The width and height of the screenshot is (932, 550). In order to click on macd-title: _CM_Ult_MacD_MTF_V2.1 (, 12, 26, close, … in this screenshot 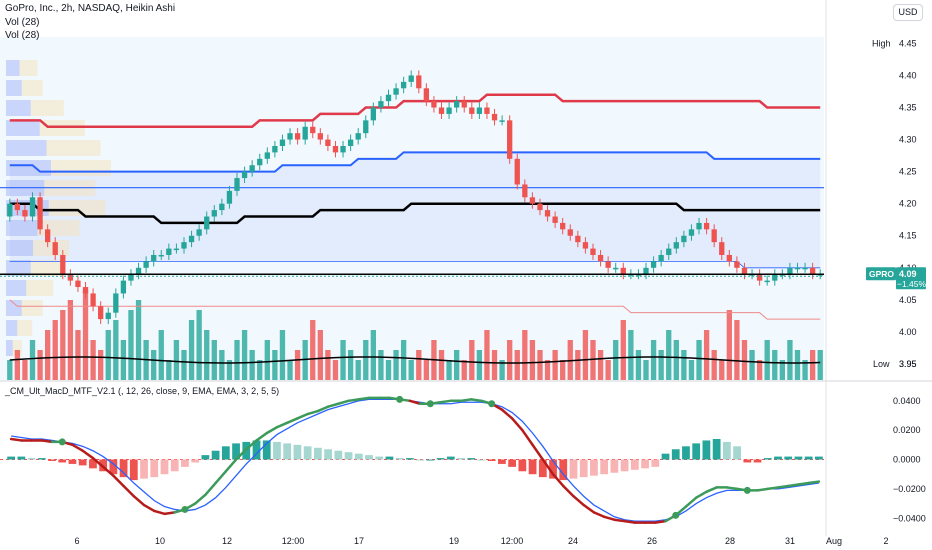, I will do `click(142, 391)`.